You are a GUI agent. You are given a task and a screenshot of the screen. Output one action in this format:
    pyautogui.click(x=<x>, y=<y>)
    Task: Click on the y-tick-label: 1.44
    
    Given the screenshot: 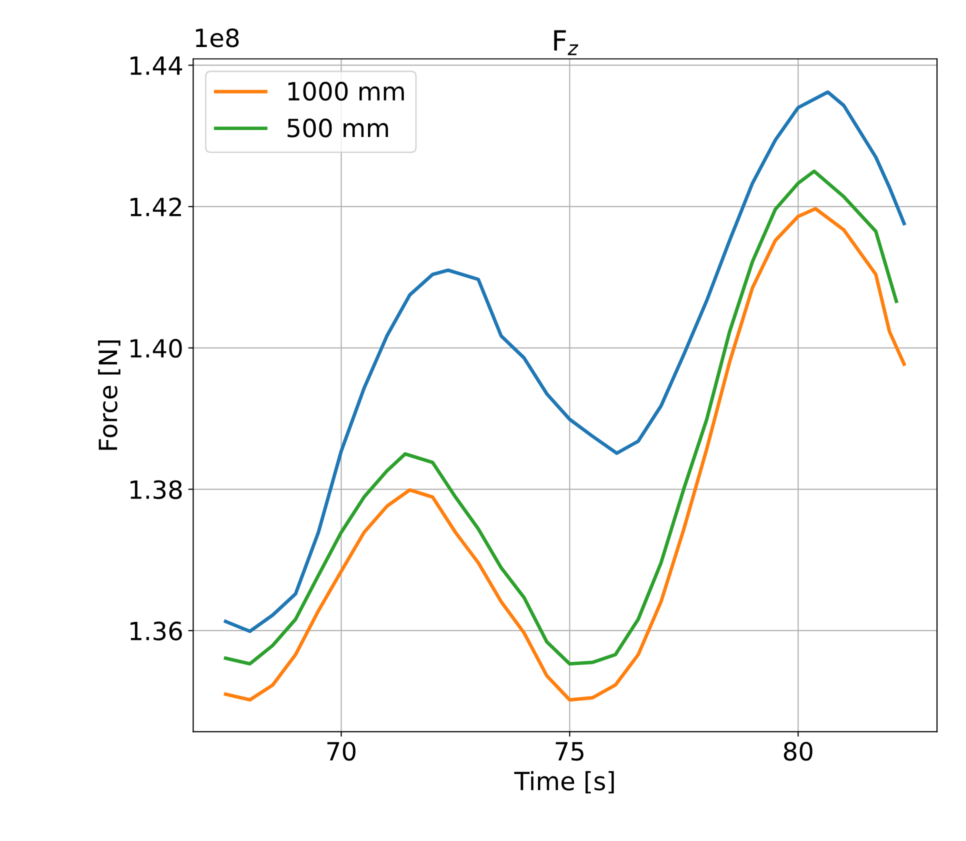 What is the action you would take?
    pyautogui.click(x=156, y=65)
    